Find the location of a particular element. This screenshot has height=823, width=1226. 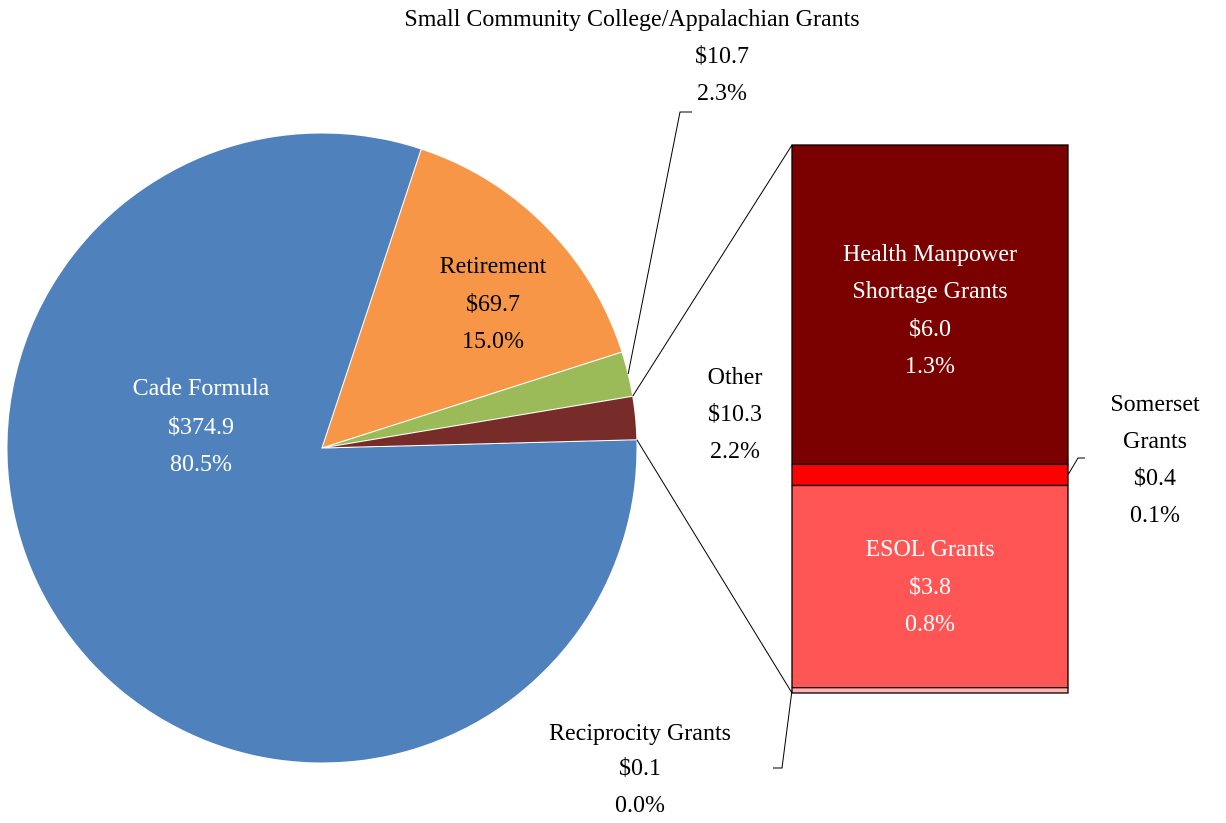

data-label-name: Health Manpower Shortage Grants is located at coordinates (930, 272).